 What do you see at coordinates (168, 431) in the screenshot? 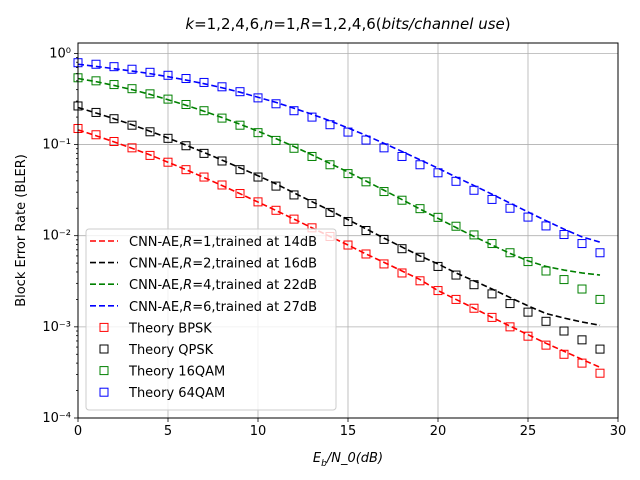
I see `x-tick-label: 5` at bounding box center [168, 431].